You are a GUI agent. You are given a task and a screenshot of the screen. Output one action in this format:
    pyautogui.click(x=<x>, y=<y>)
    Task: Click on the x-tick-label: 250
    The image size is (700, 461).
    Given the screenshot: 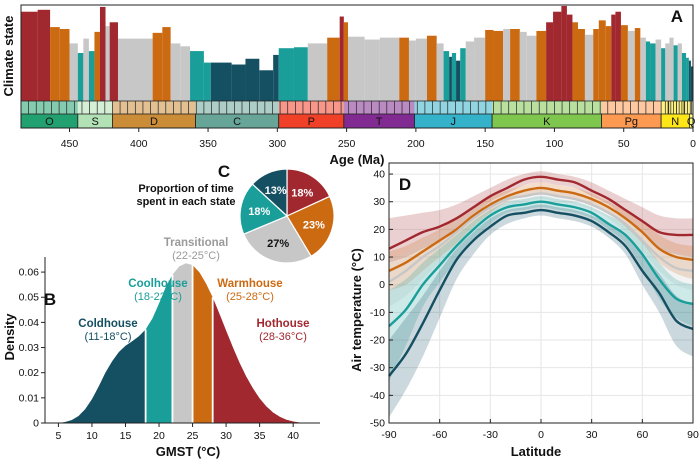 What is the action you would take?
    pyautogui.click(x=347, y=144)
    